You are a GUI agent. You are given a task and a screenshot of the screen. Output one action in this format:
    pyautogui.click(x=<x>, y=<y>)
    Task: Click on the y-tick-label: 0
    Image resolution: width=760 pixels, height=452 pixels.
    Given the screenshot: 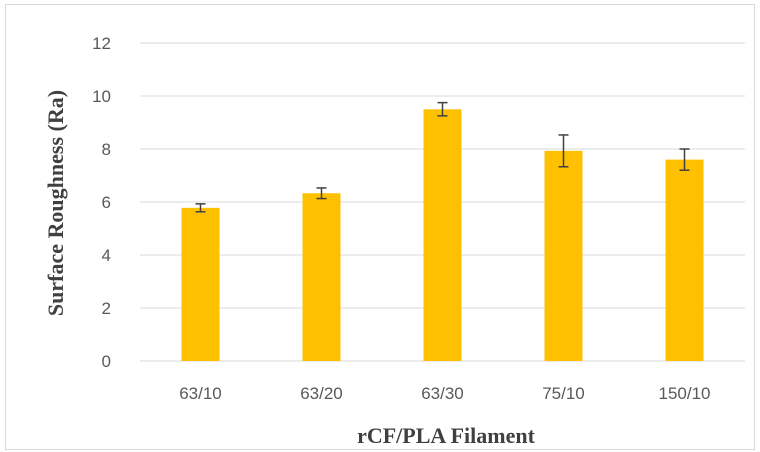 What is the action you would take?
    pyautogui.click(x=106, y=361)
    